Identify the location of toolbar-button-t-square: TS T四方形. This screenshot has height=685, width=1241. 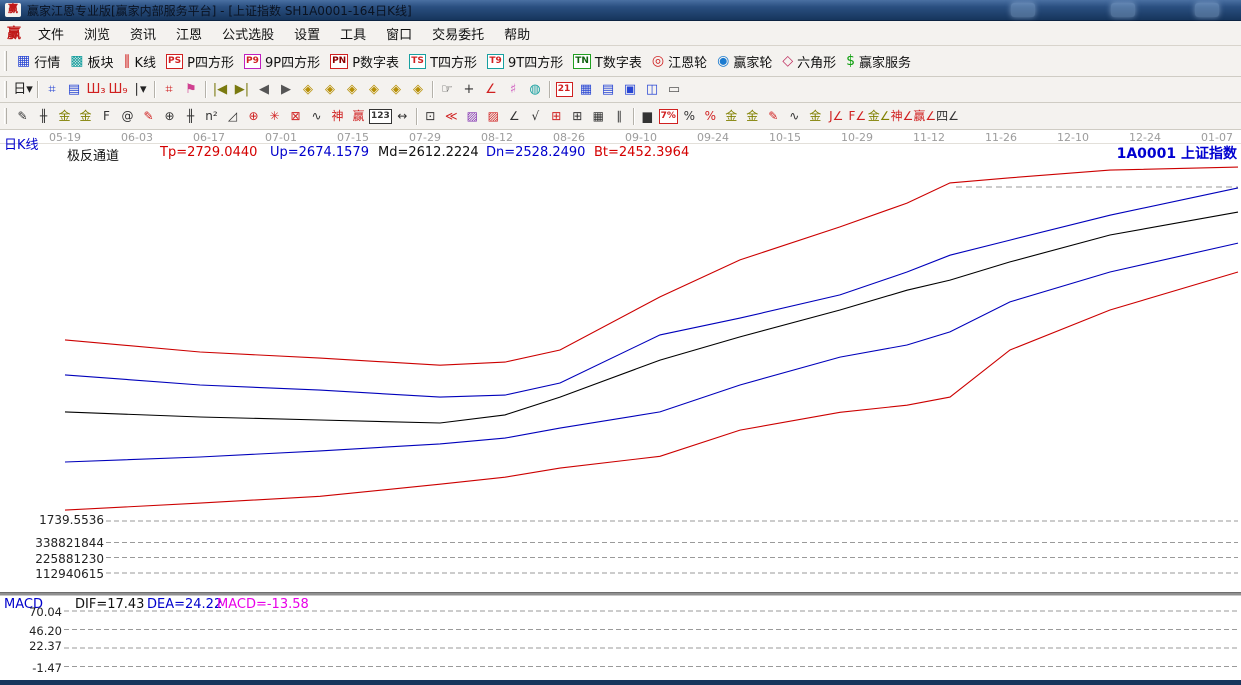
(443, 61).